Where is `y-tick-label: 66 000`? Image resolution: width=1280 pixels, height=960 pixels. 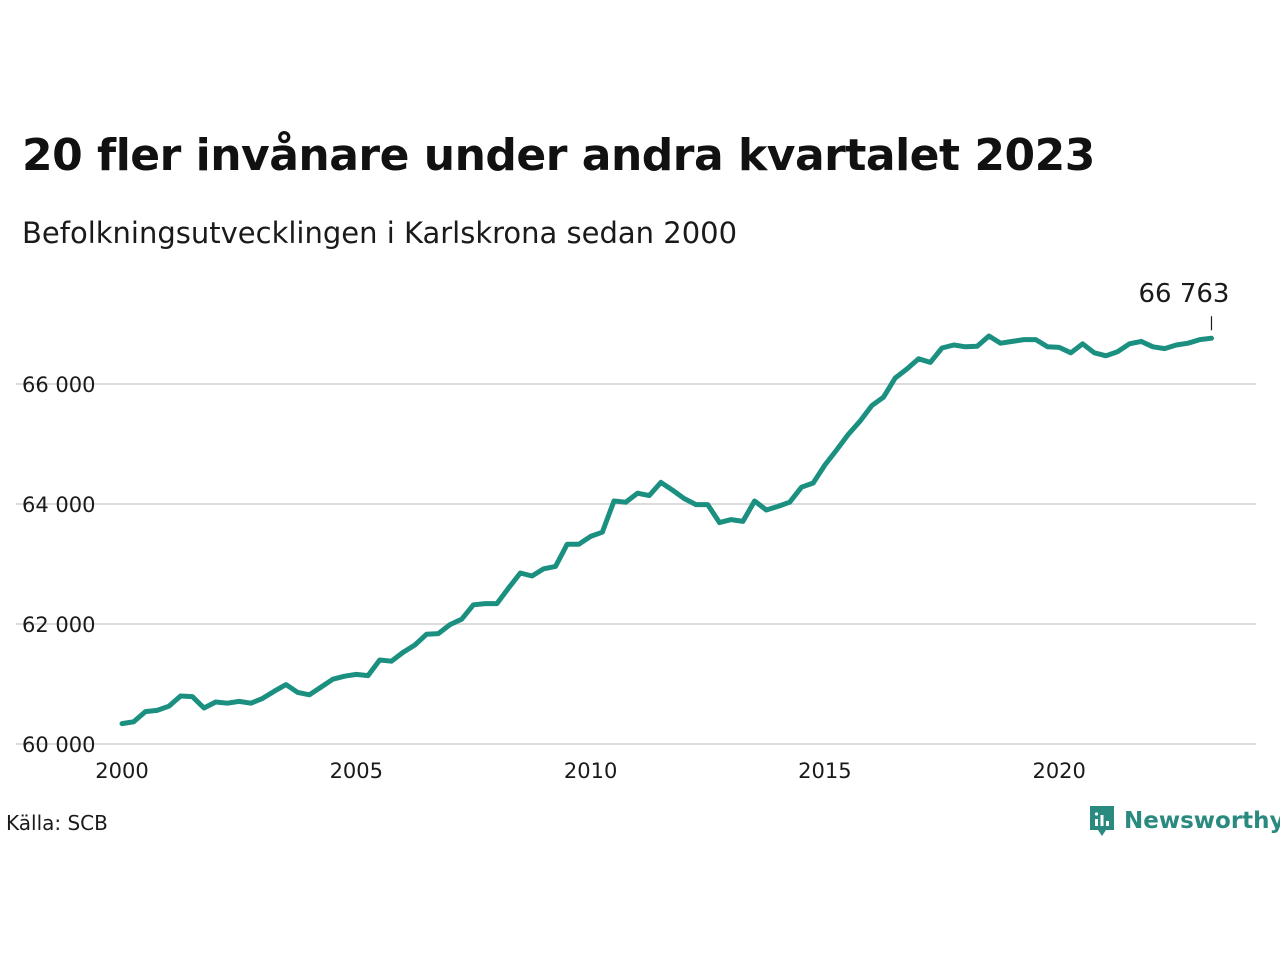 y-tick-label: 66 000 is located at coordinates (58, 385).